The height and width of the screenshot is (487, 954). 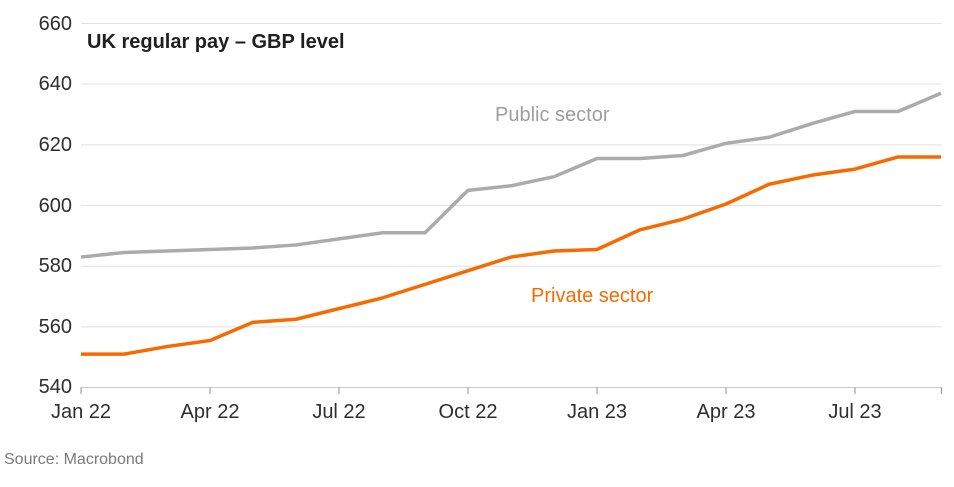 What do you see at coordinates (55, 84) in the screenshot?
I see `y-tick-label: 640` at bounding box center [55, 84].